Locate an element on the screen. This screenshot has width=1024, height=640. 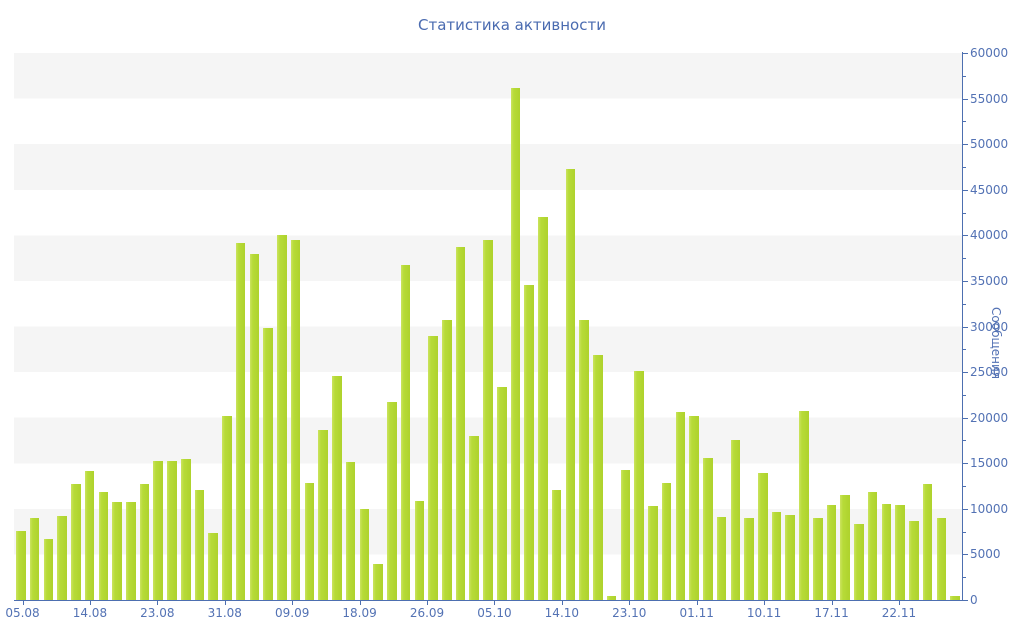
y-tick-label: 10000 is located at coordinates (989, 508).